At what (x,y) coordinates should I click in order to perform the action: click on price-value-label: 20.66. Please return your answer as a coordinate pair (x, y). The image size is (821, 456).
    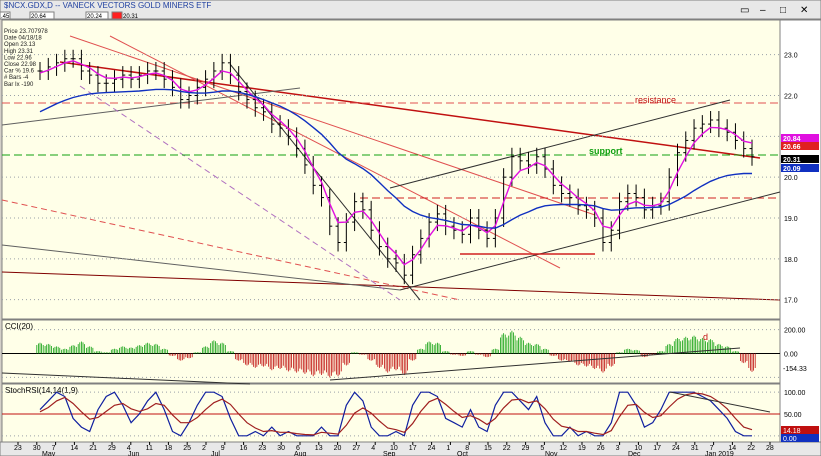
    Looking at the image, I should click on (800, 146).